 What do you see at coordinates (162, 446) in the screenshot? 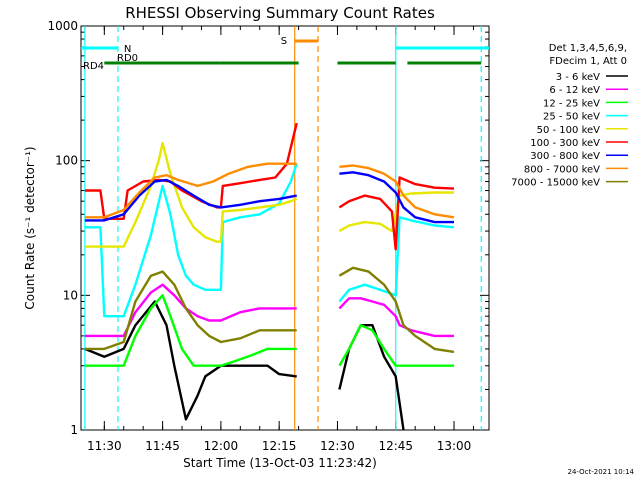
I see `x-tick-label: 11:45` at bounding box center [162, 446].